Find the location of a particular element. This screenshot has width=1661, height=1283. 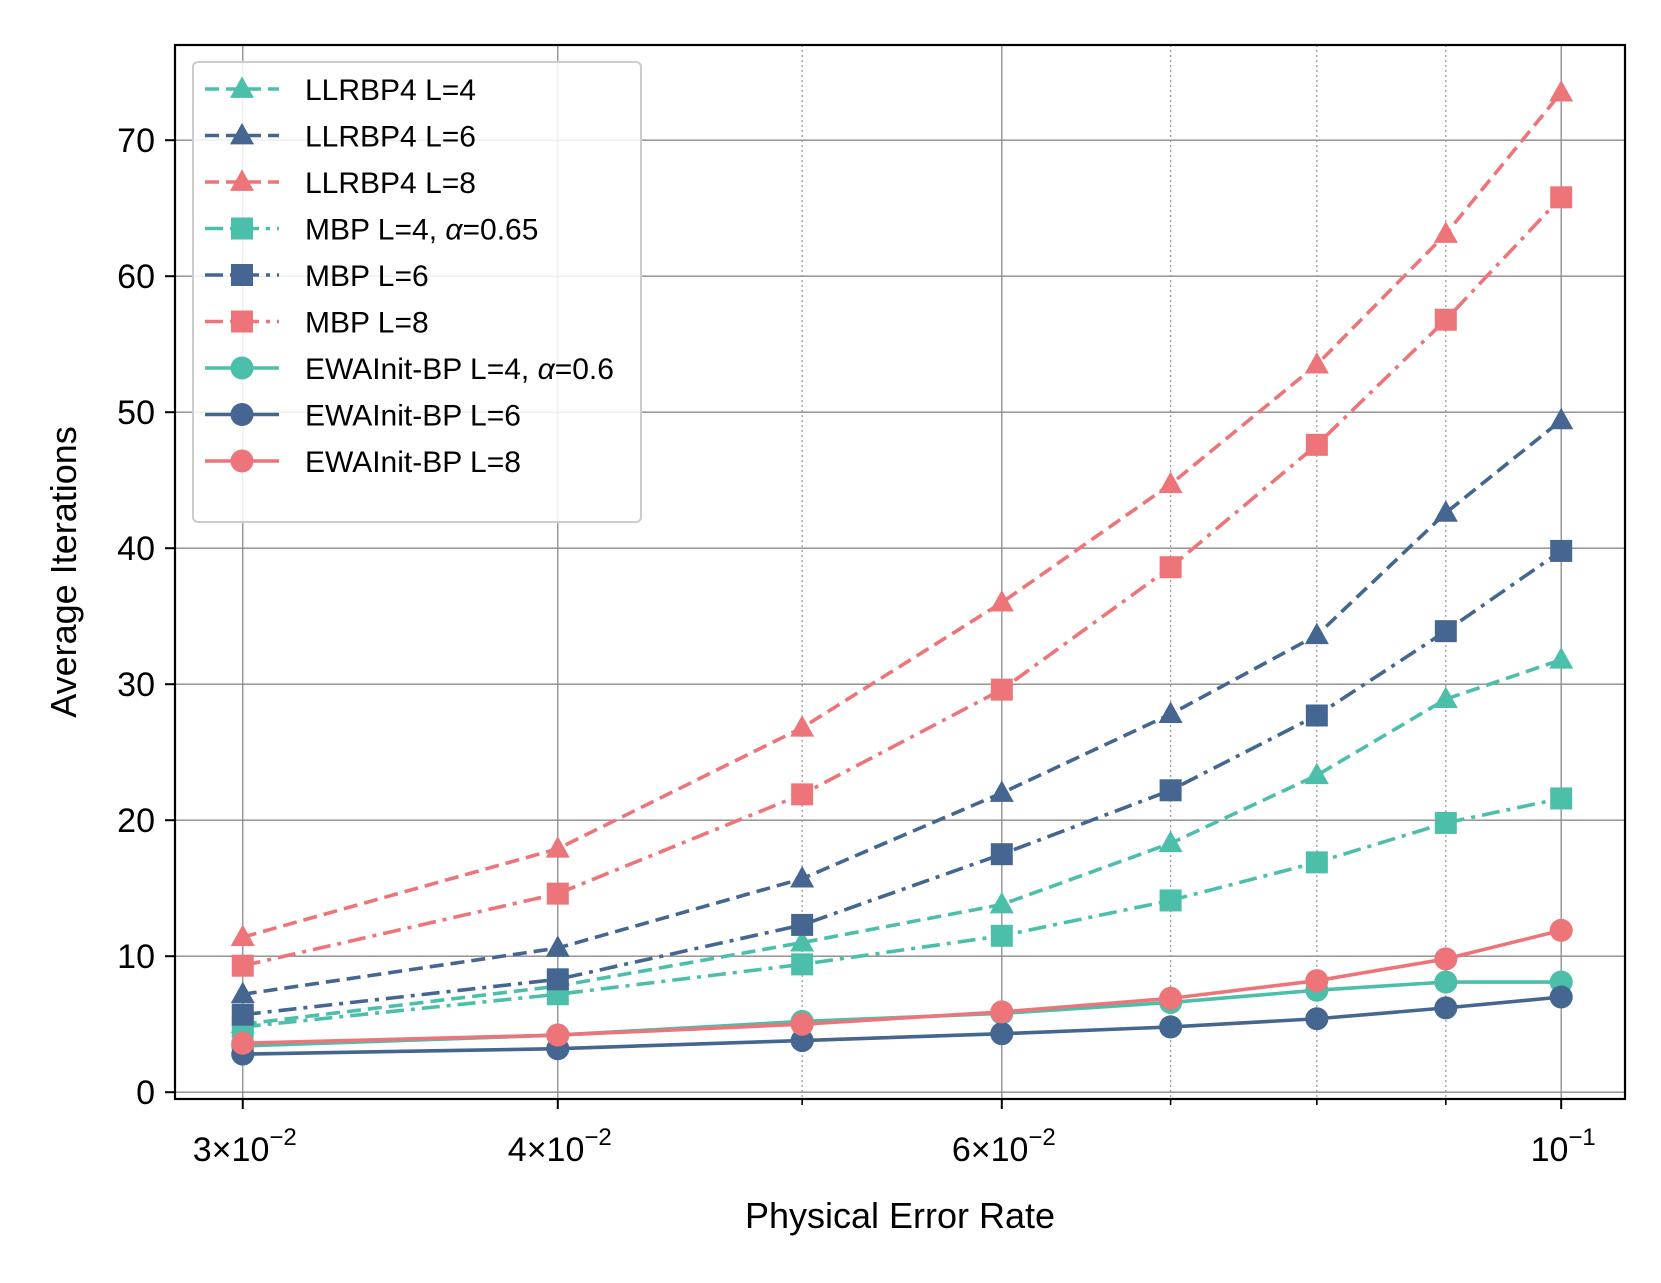

x-tick-label: 4×10⁻² is located at coordinates (560, 1146).